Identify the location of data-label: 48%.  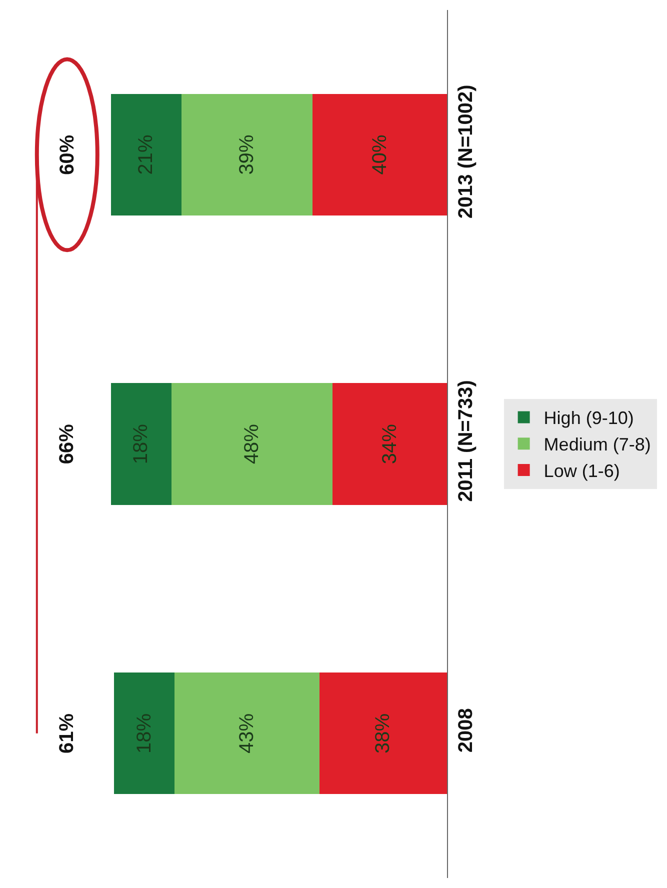
(252, 444).